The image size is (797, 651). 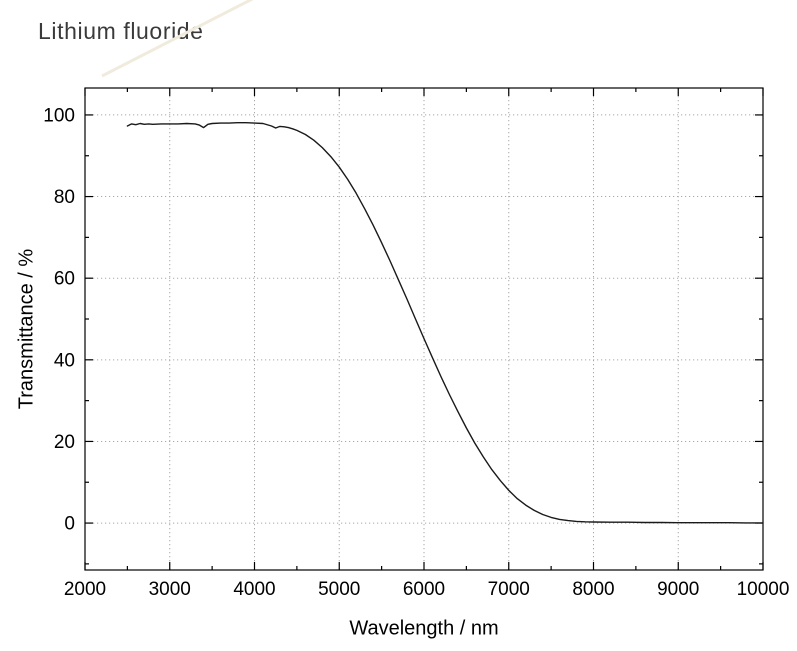 What do you see at coordinates (59, 115) in the screenshot?
I see `y-tick-label: 100` at bounding box center [59, 115].